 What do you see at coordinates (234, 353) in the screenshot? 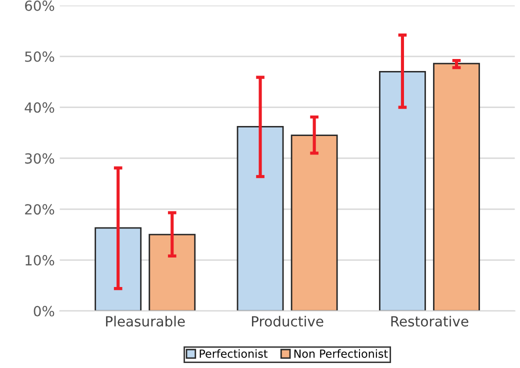
I see `legend-label: Perfectionist` at bounding box center [234, 353].